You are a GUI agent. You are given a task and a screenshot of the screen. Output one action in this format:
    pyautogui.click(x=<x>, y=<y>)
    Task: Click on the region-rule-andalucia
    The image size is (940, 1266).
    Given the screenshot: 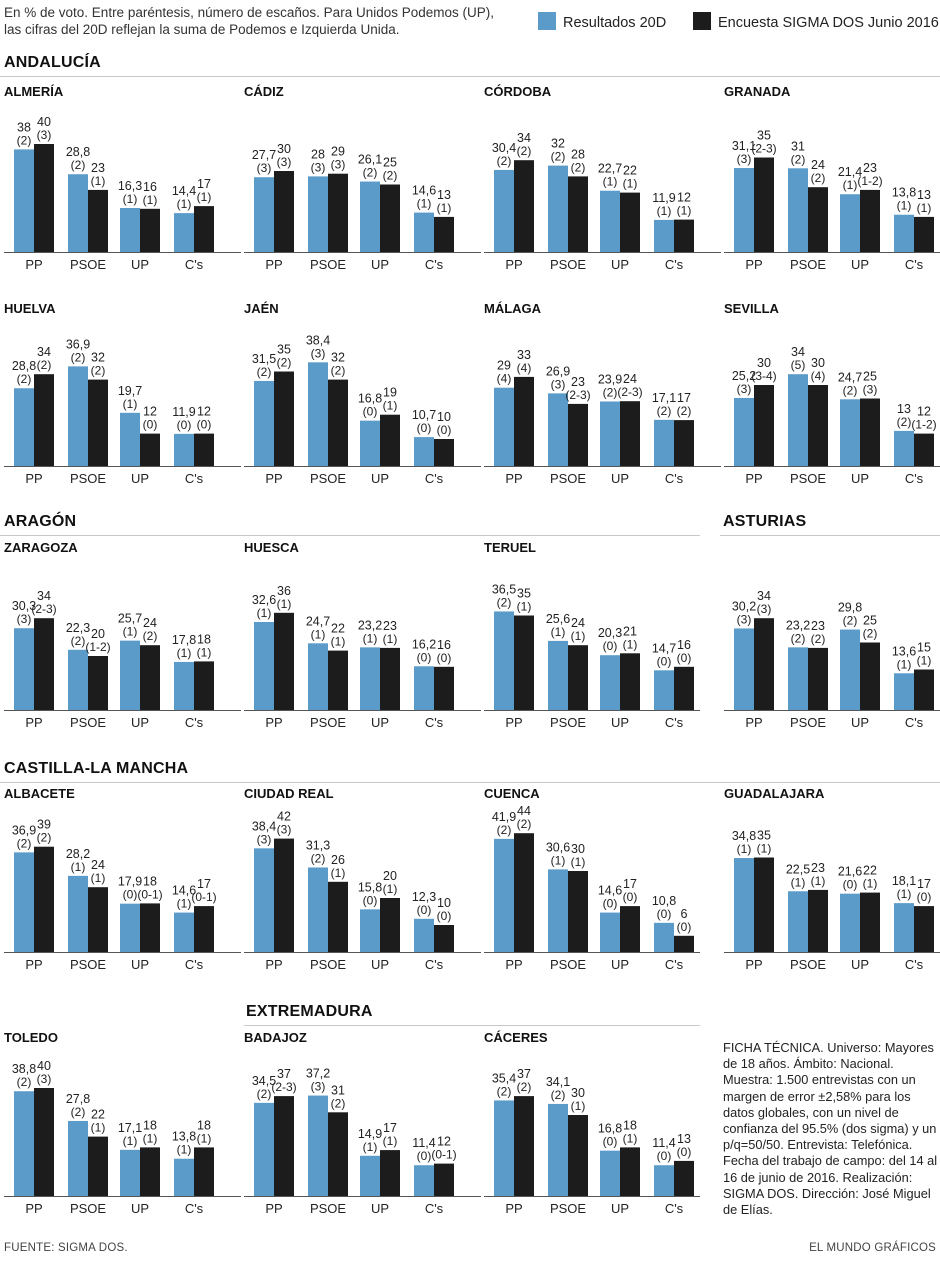 What is the action you would take?
    pyautogui.click(x=470, y=76)
    